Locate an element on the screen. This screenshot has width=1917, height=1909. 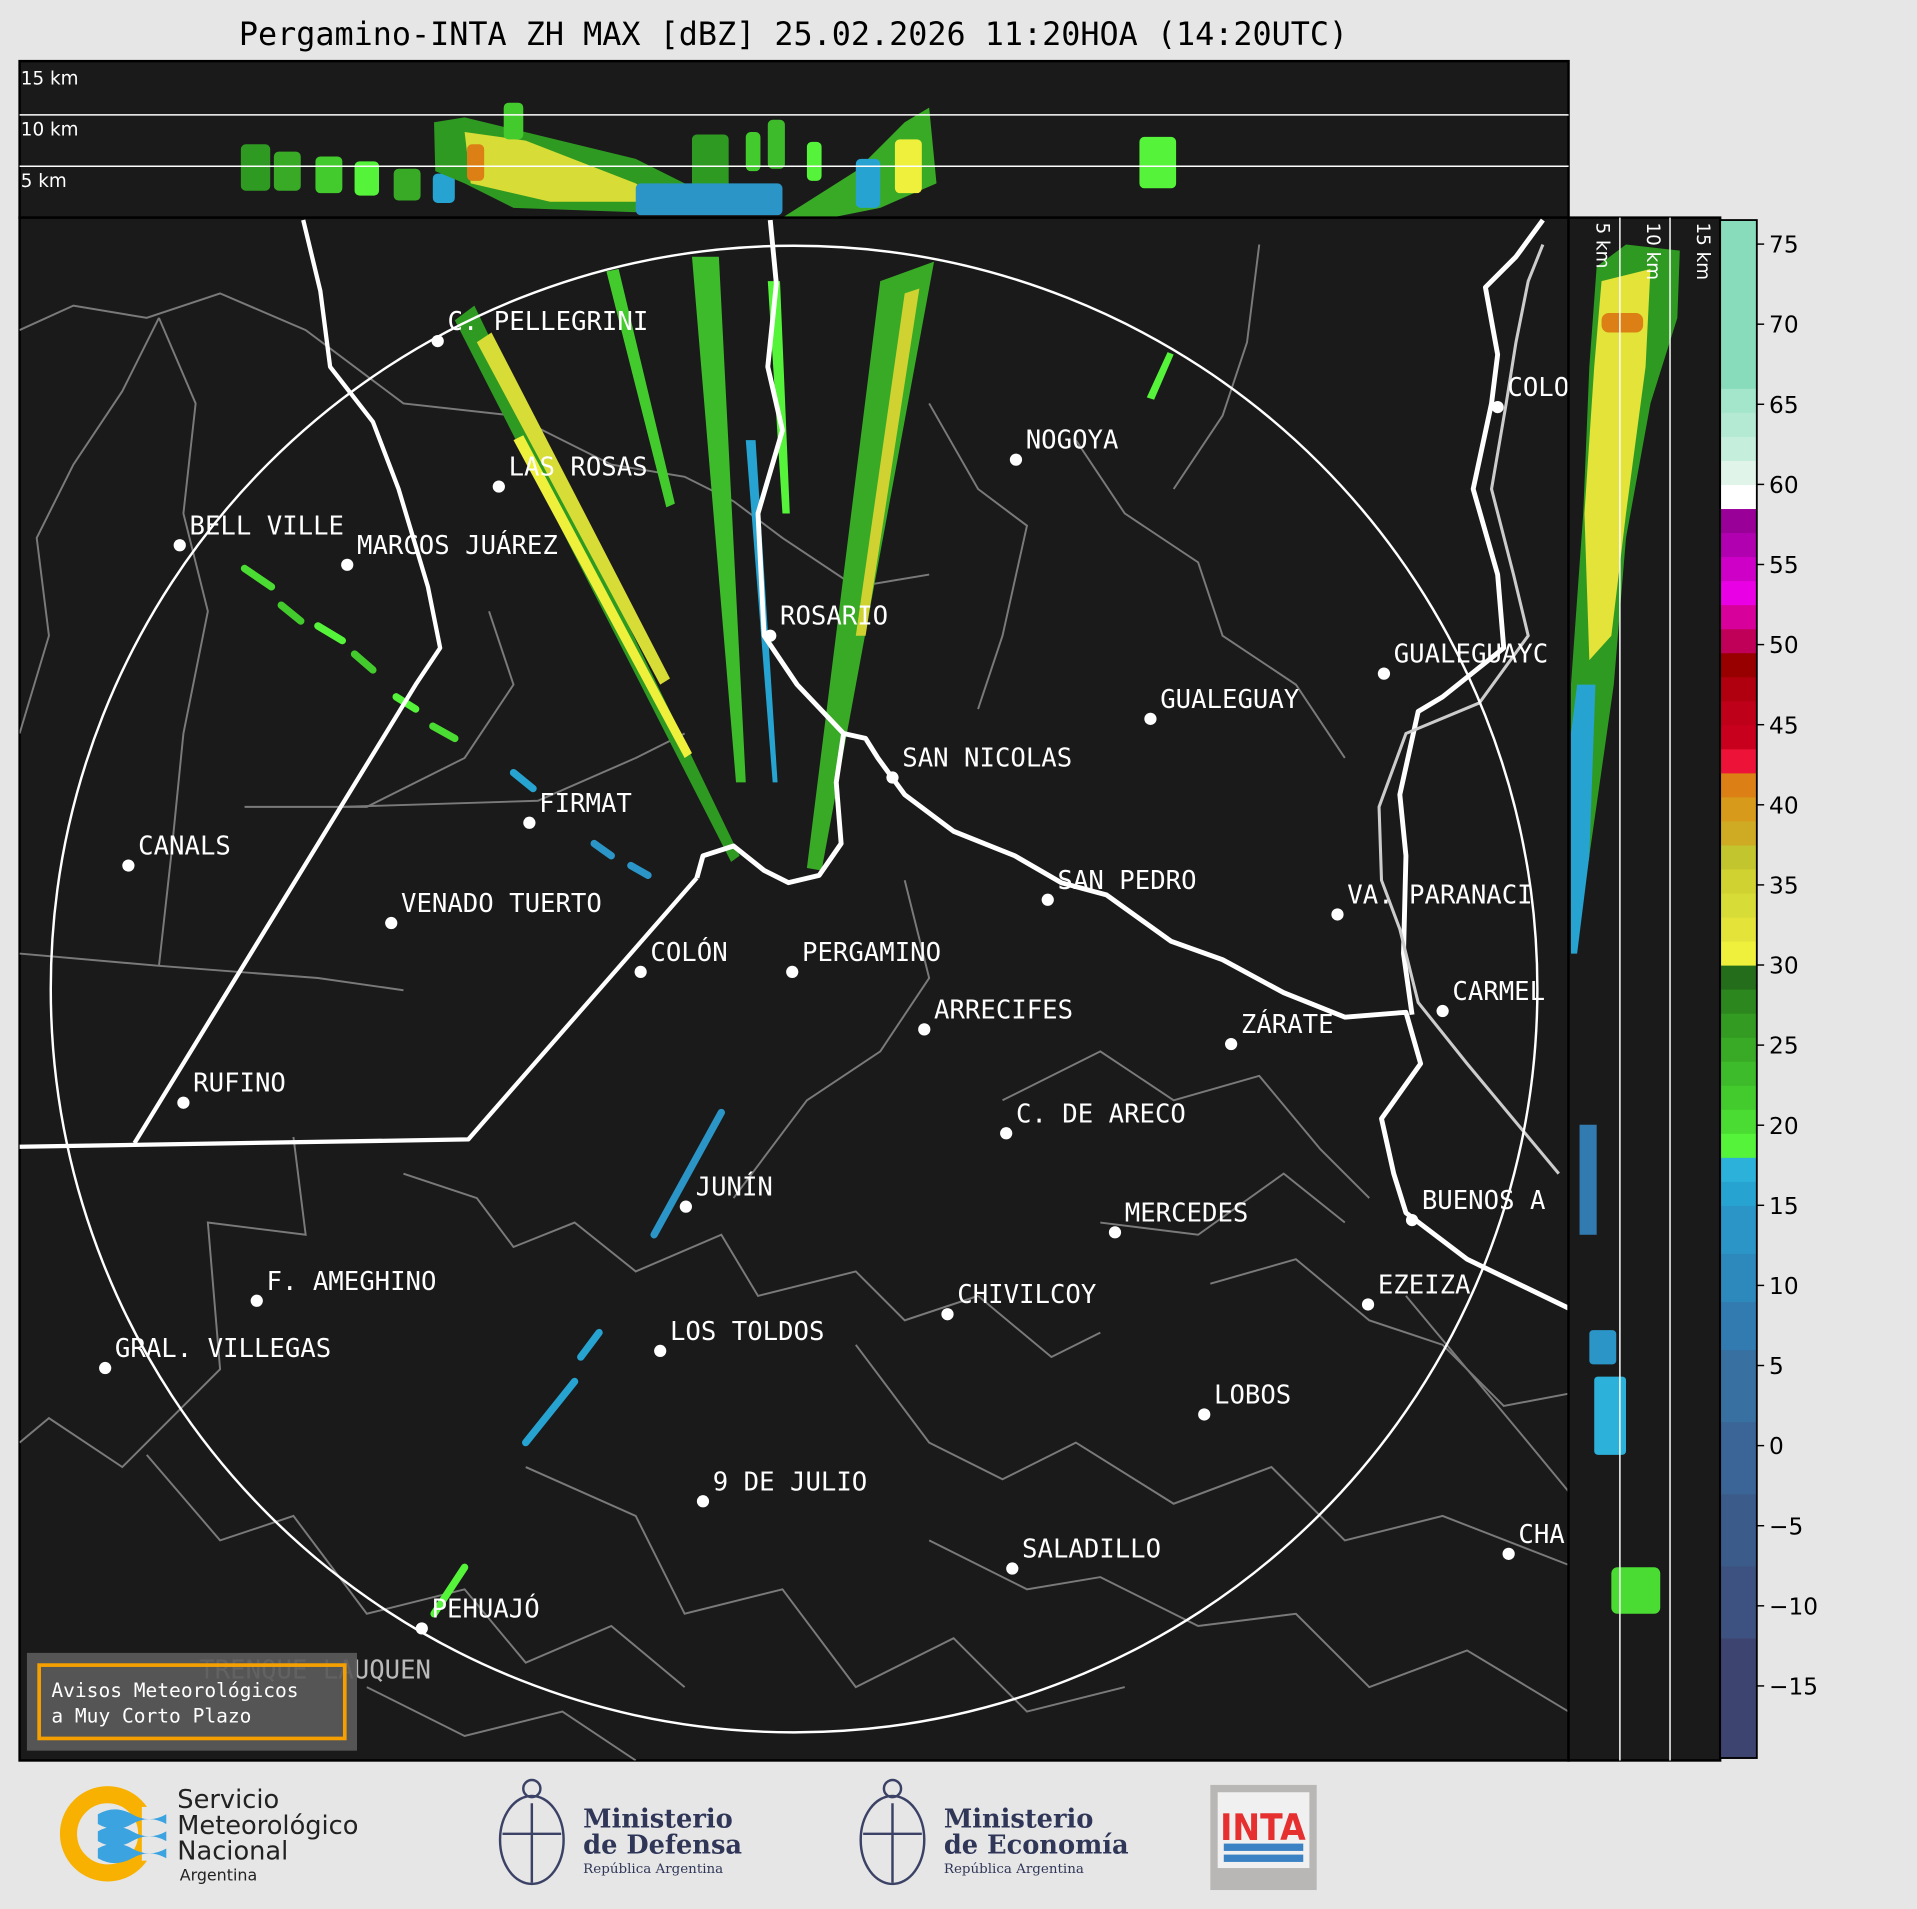
warnings-legend-box: Avisos Meteorológicos a Muy Corto Plazo is located at coordinates (192, 1701).